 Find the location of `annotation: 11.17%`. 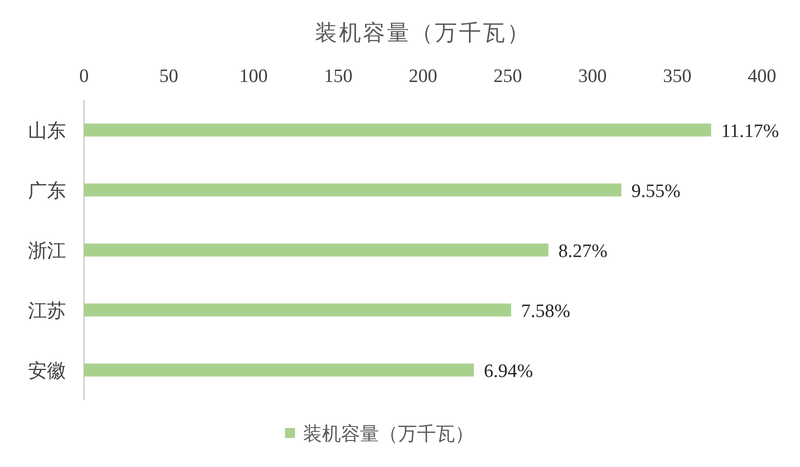

annotation: 11.17% is located at coordinates (750, 131).